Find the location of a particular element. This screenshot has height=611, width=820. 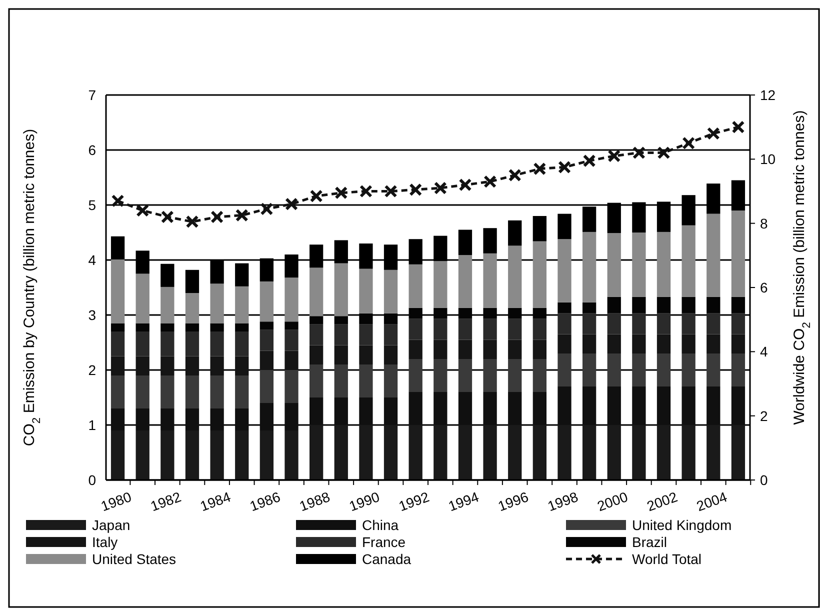

x-tick-label: 1988 is located at coordinates (314, 501).